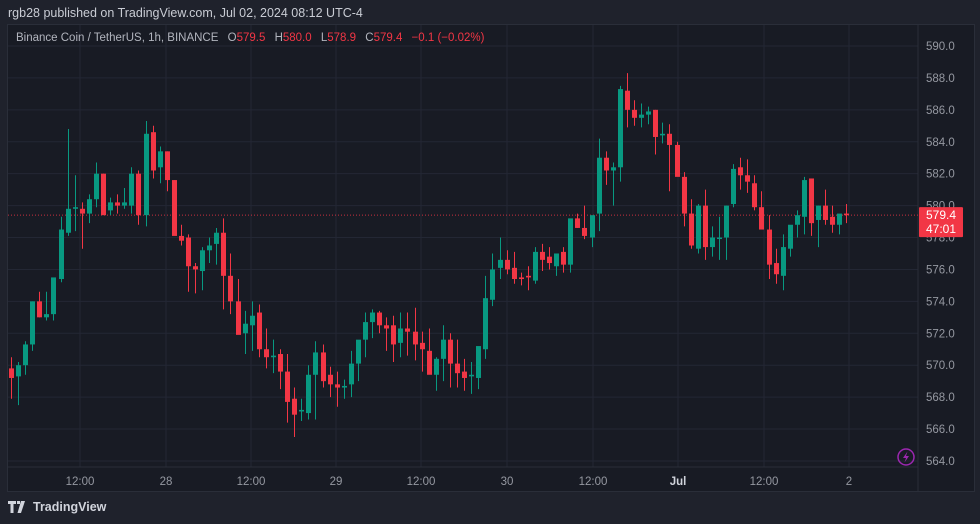  What do you see at coordinates (906, 457) in the screenshot?
I see `lightning-alert-icon` at bounding box center [906, 457].